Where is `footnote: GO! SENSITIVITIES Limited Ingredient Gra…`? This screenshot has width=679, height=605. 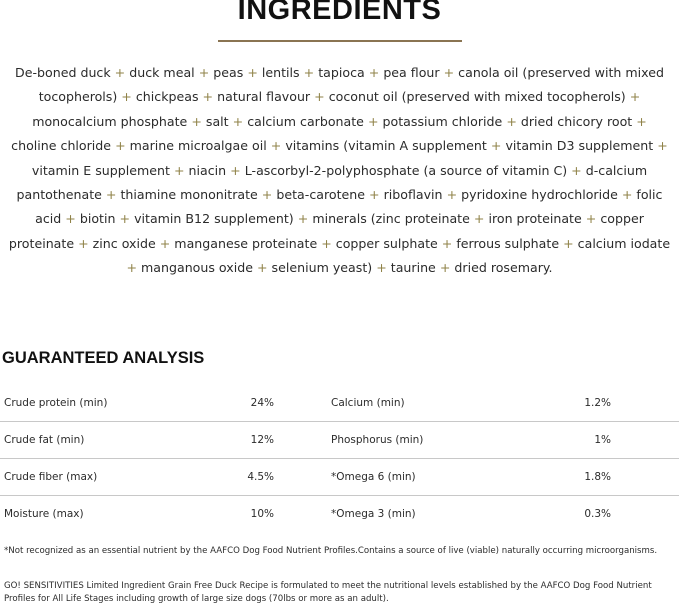 footnote: GO! SENSITIVITIES Limited Ingredient Gra… is located at coordinates (328, 592).